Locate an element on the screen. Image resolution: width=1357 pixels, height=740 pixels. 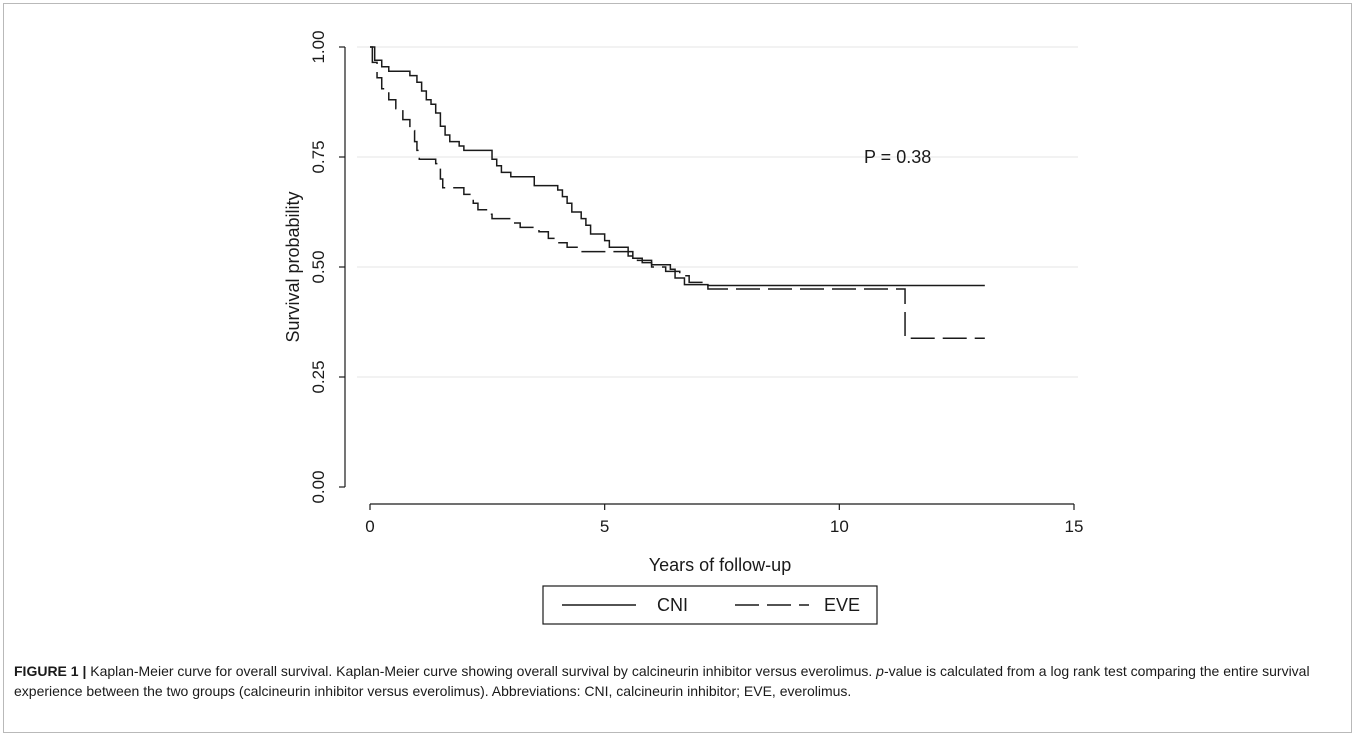
y-tick-label-1: 0.25 is located at coordinates (318, 376).